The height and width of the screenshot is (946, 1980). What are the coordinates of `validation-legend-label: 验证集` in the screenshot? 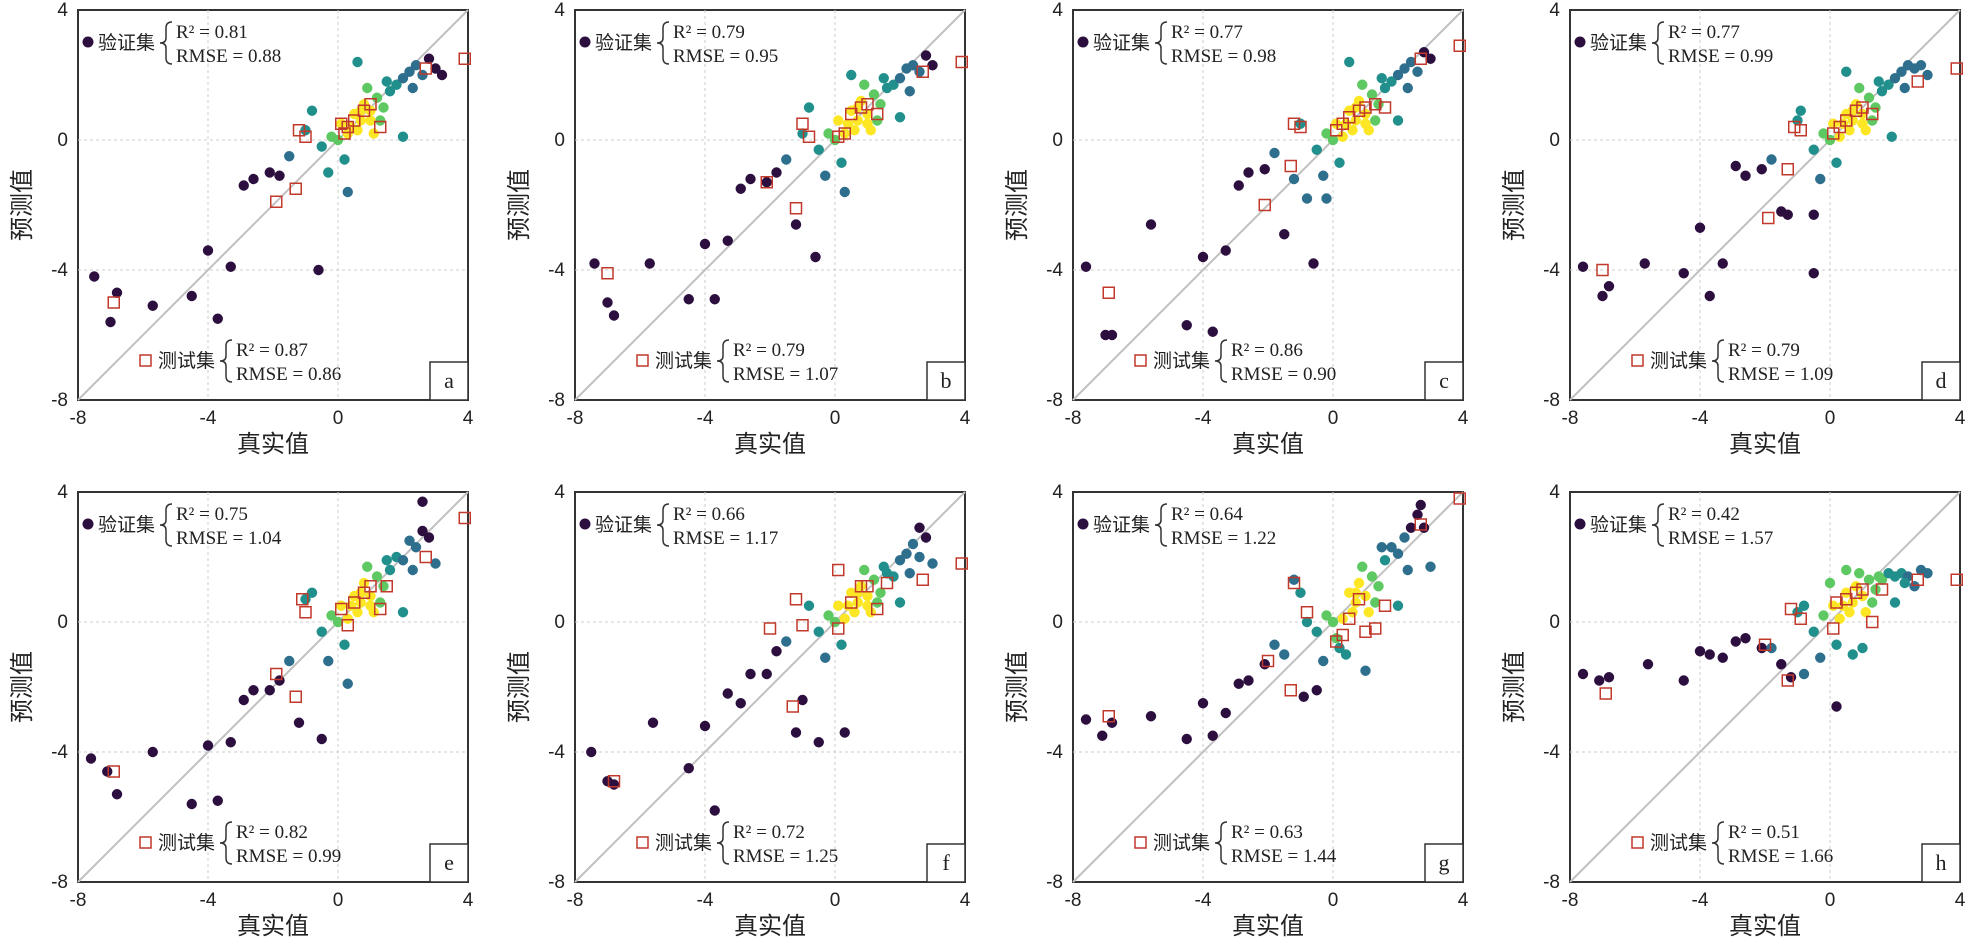 It's located at (1121, 43).